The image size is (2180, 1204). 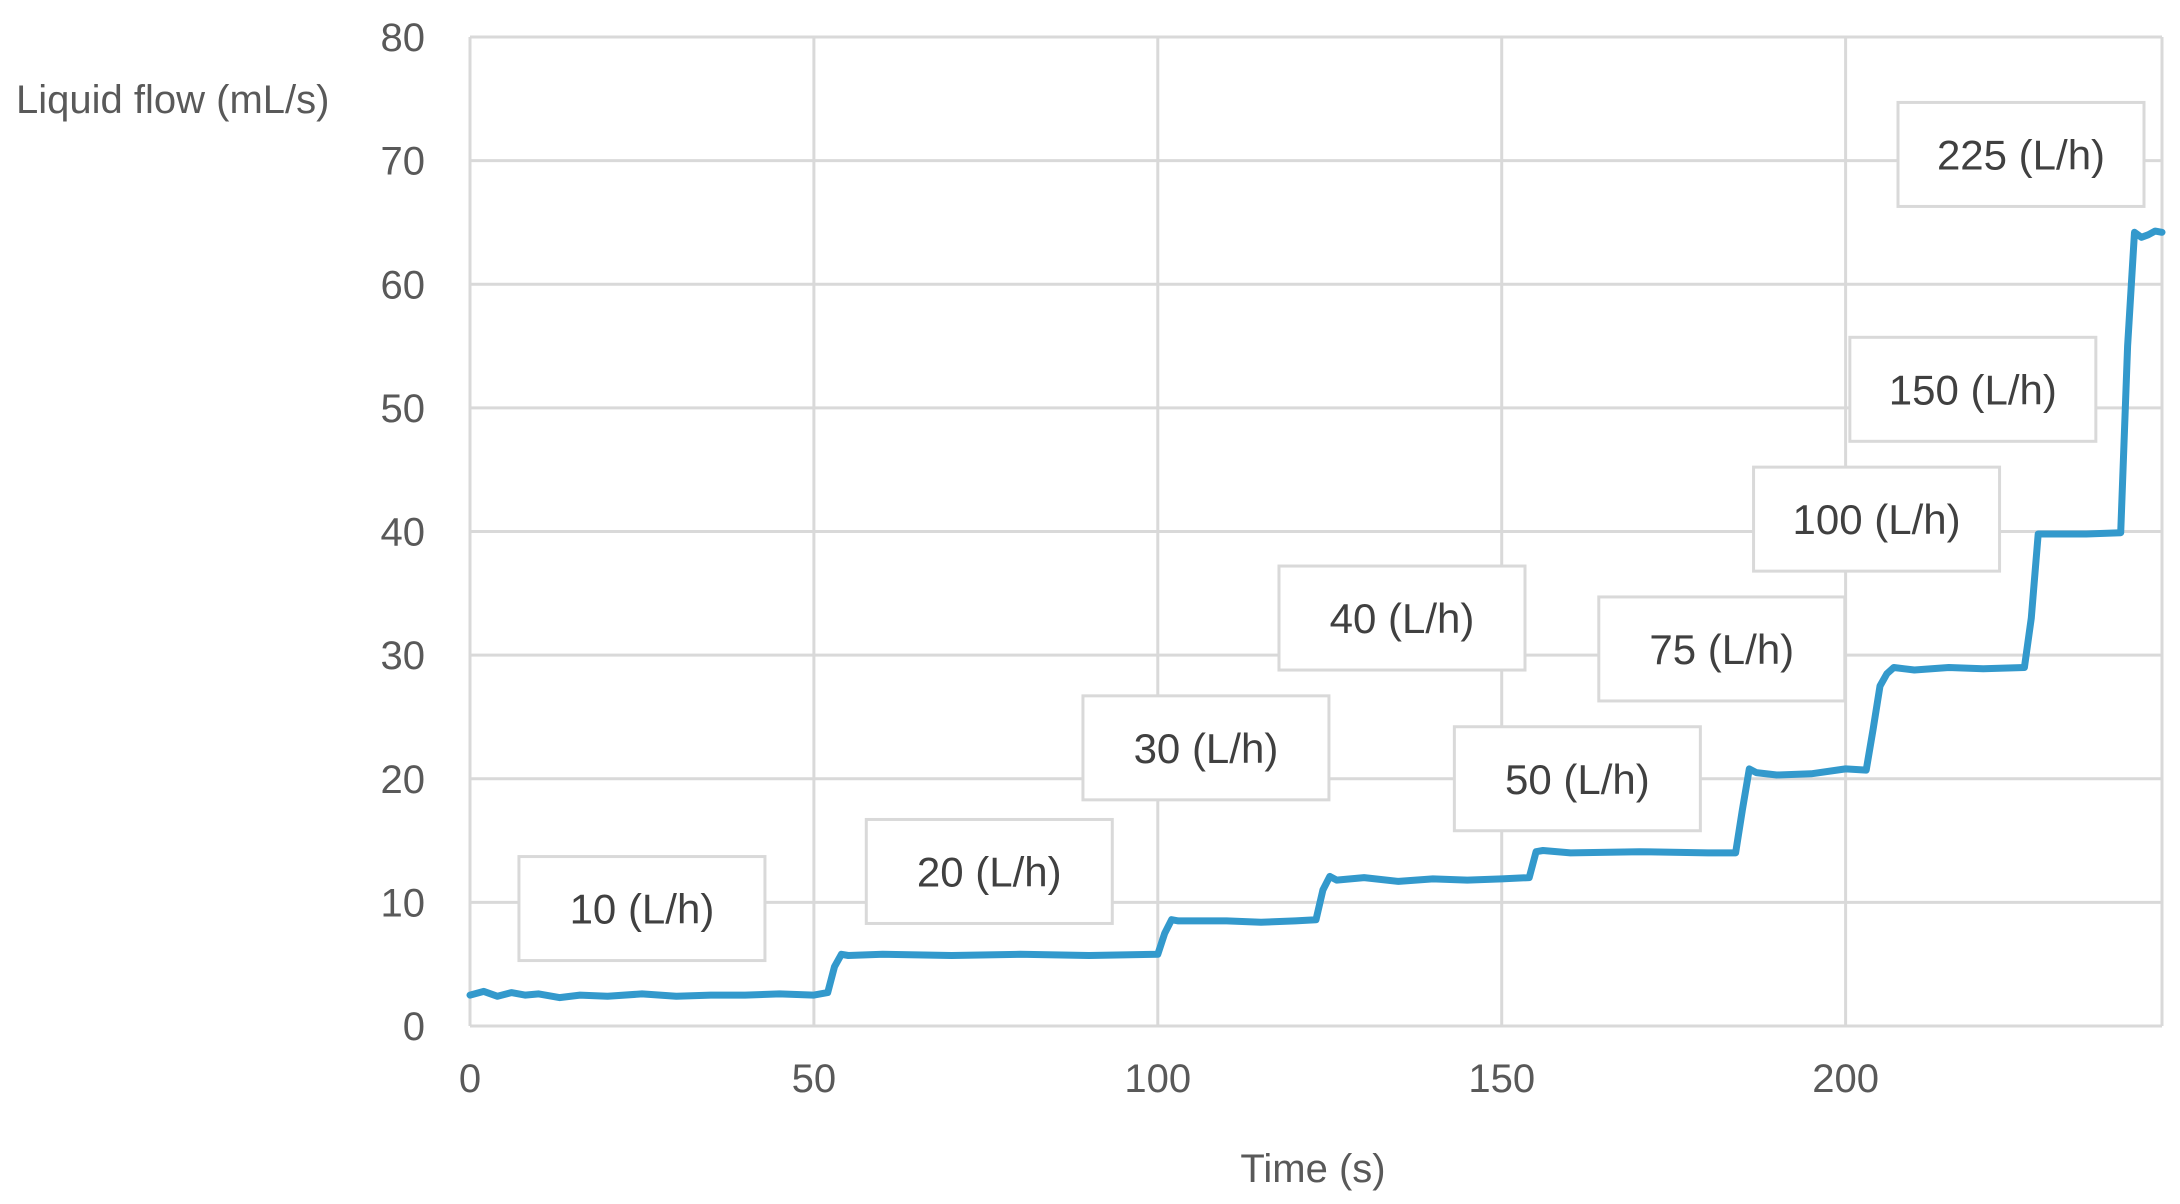 I want to click on annotation: 10 (L/h), so click(x=642, y=909).